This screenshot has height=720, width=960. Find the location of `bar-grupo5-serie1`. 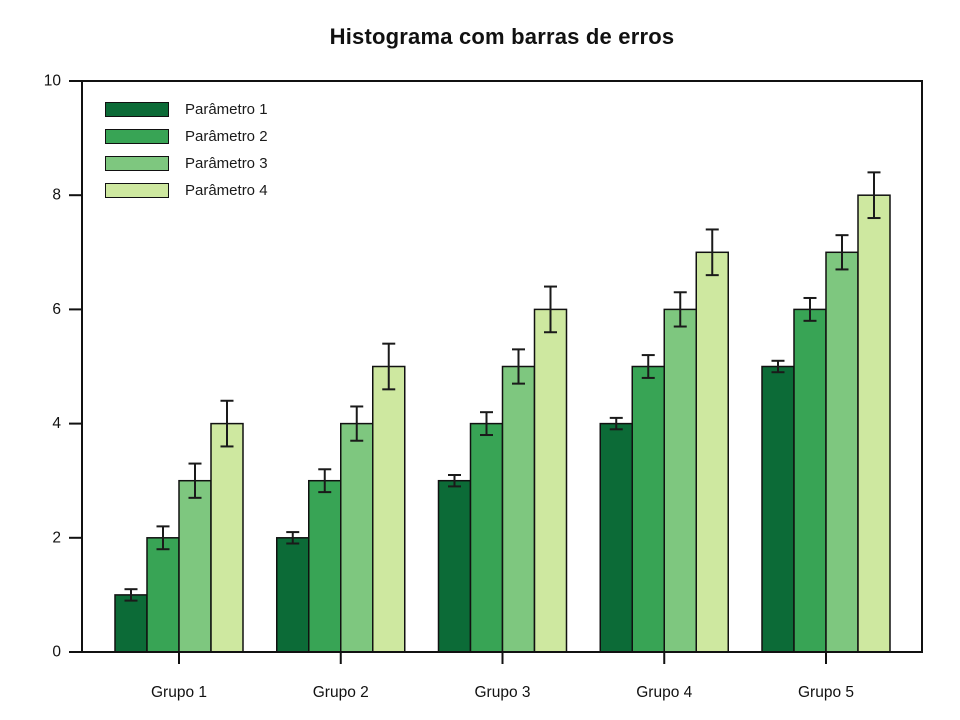

bar-grupo5-serie1 is located at coordinates (778, 509).